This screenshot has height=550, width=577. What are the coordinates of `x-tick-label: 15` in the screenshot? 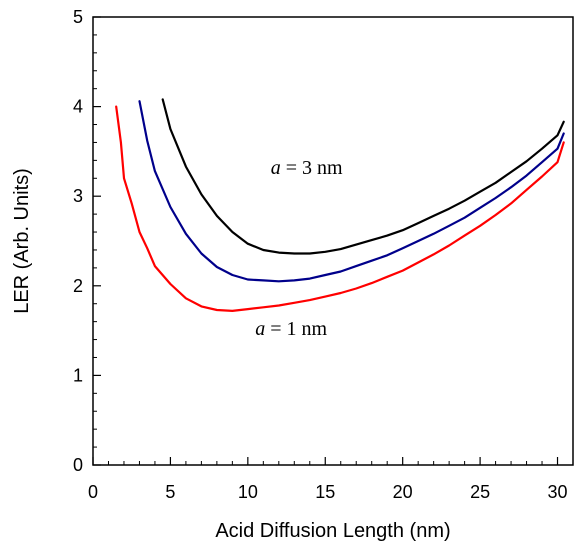 It's located at (325, 492).